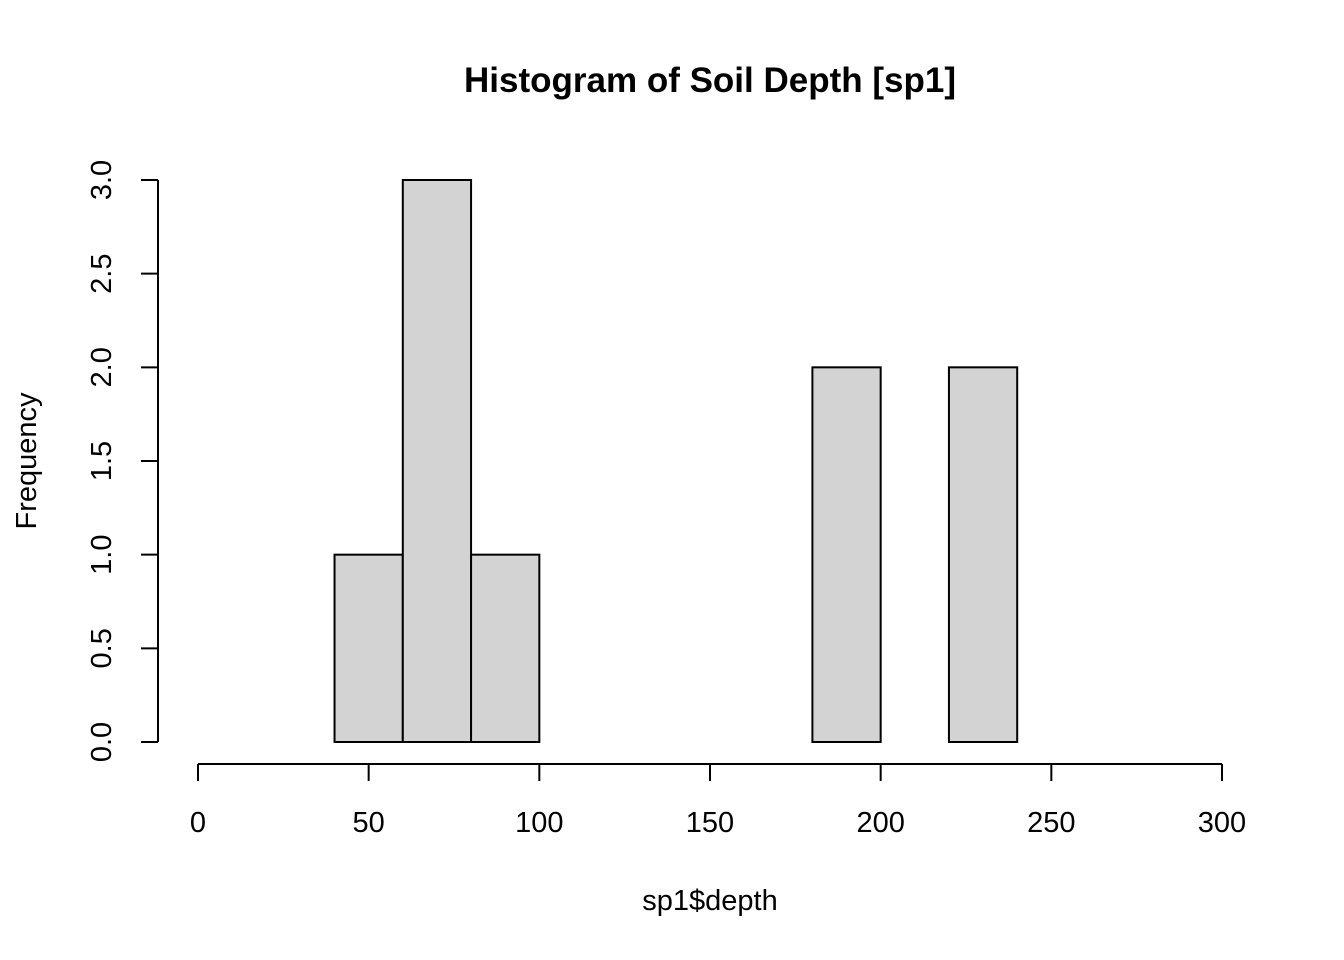  Describe the element at coordinates (102, 461) in the screenshot. I see `y-tick-label: 1.5` at that location.